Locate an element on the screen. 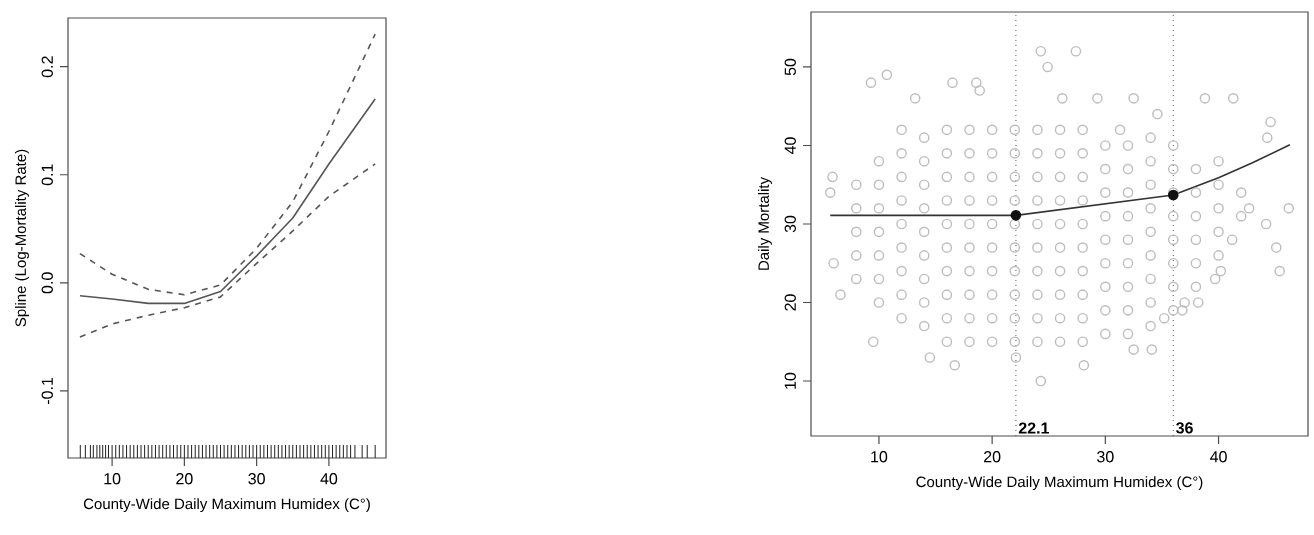 The width and height of the screenshot is (1314, 535). y-tick-label: 30 is located at coordinates (790, 224).